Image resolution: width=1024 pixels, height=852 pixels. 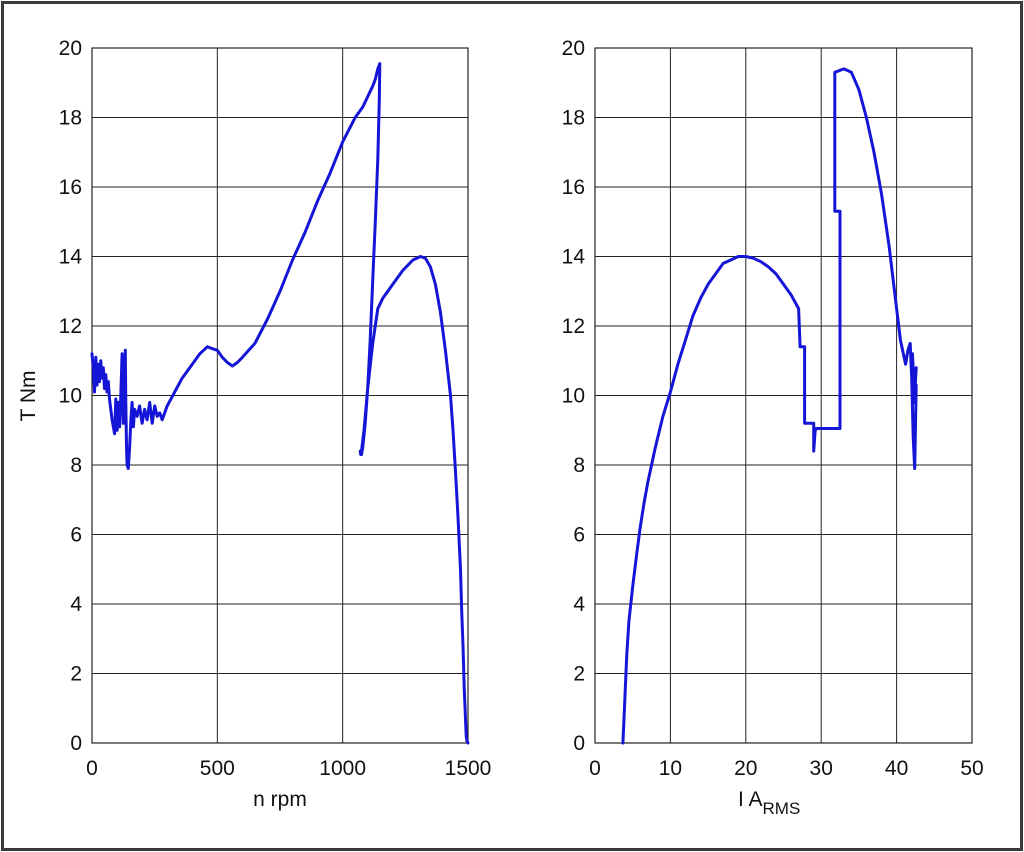 What do you see at coordinates (573, 48) in the screenshot?
I see `right-y-tick-label: 20` at bounding box center [573, 48].